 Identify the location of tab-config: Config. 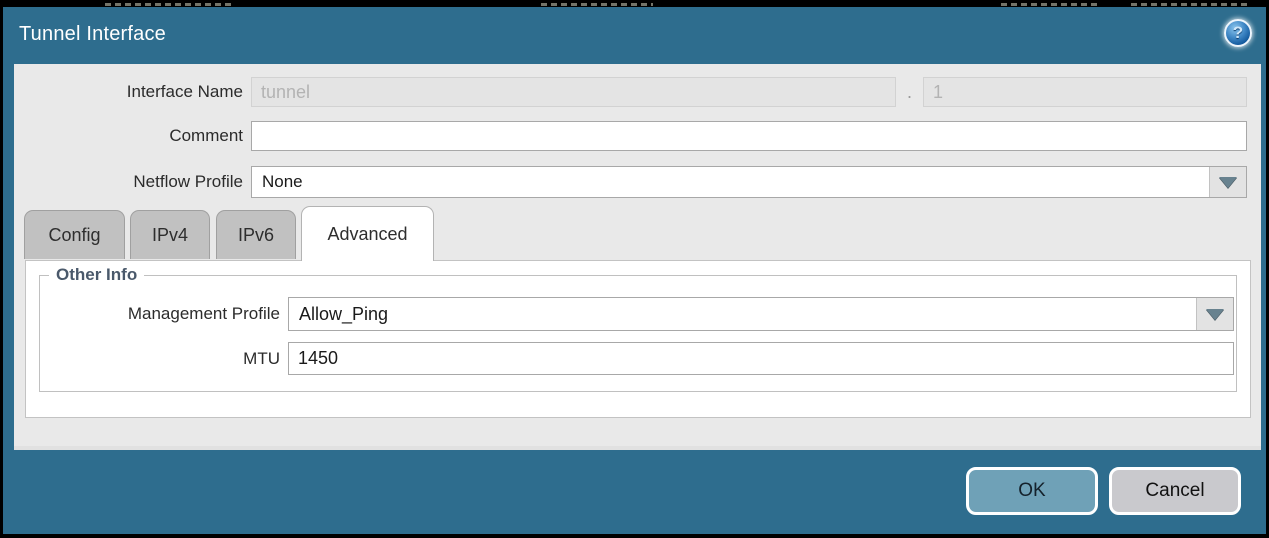
(74, 234).